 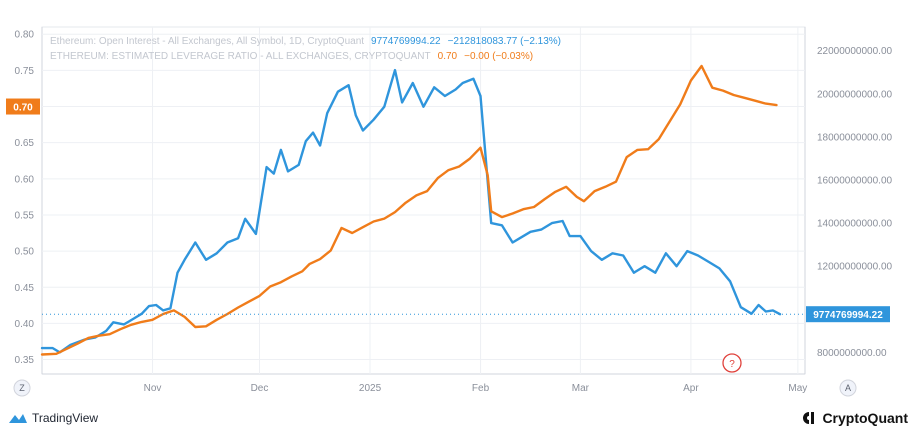 I want to click on legend-value: 9774769994.22, so click(x=406, y=41).